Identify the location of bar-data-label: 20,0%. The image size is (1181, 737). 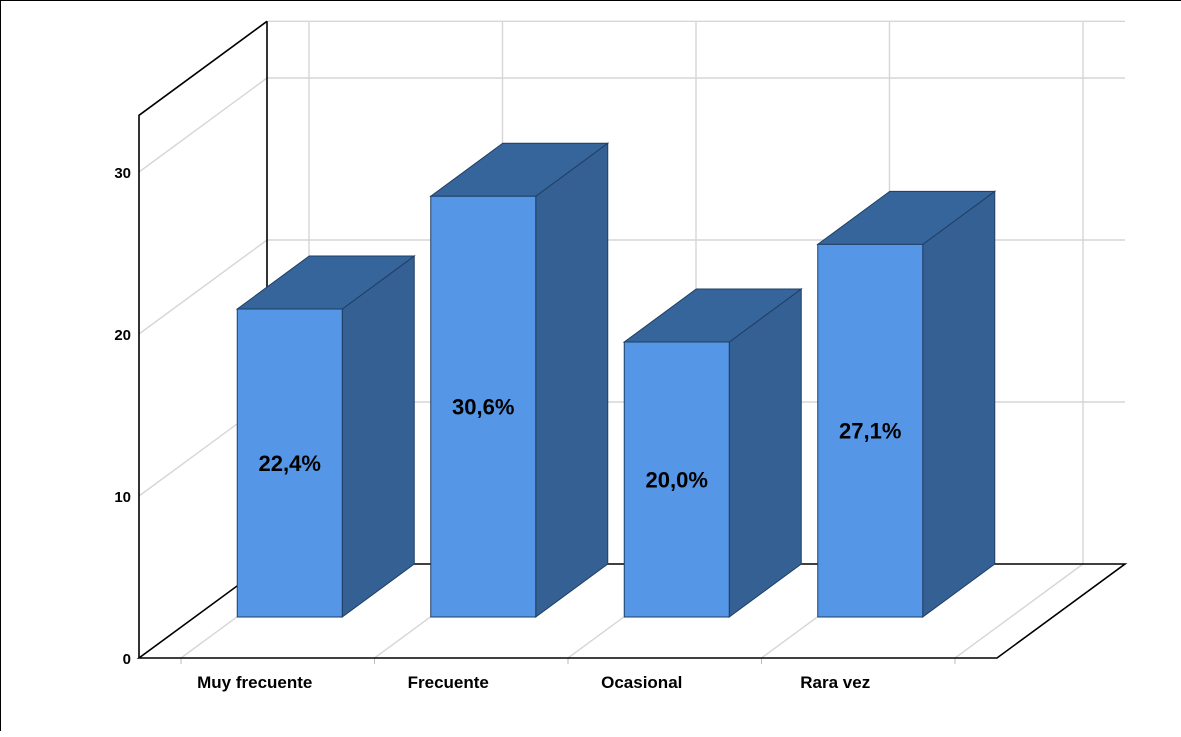
(677, 480).